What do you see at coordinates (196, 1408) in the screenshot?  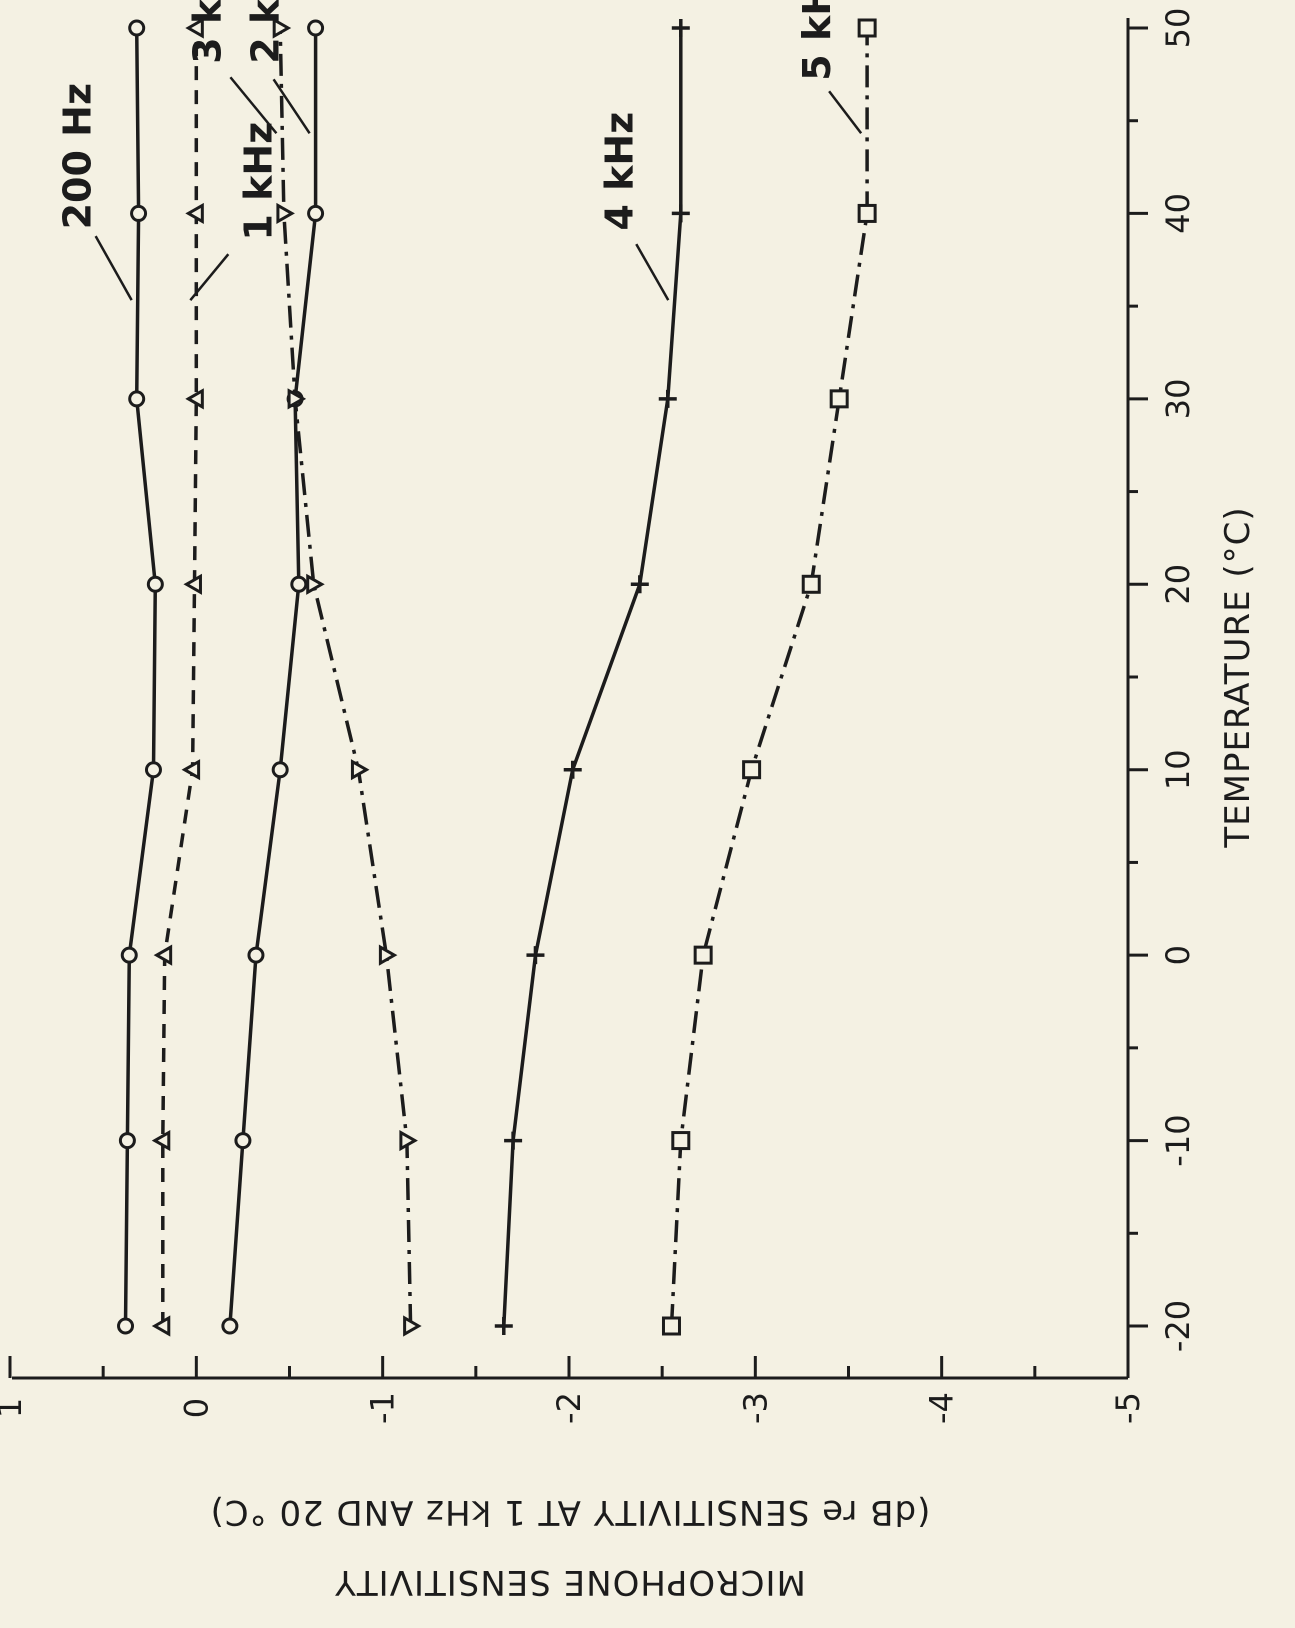 I see `y-tick-label: 0` at bounding box center [196, 1408].